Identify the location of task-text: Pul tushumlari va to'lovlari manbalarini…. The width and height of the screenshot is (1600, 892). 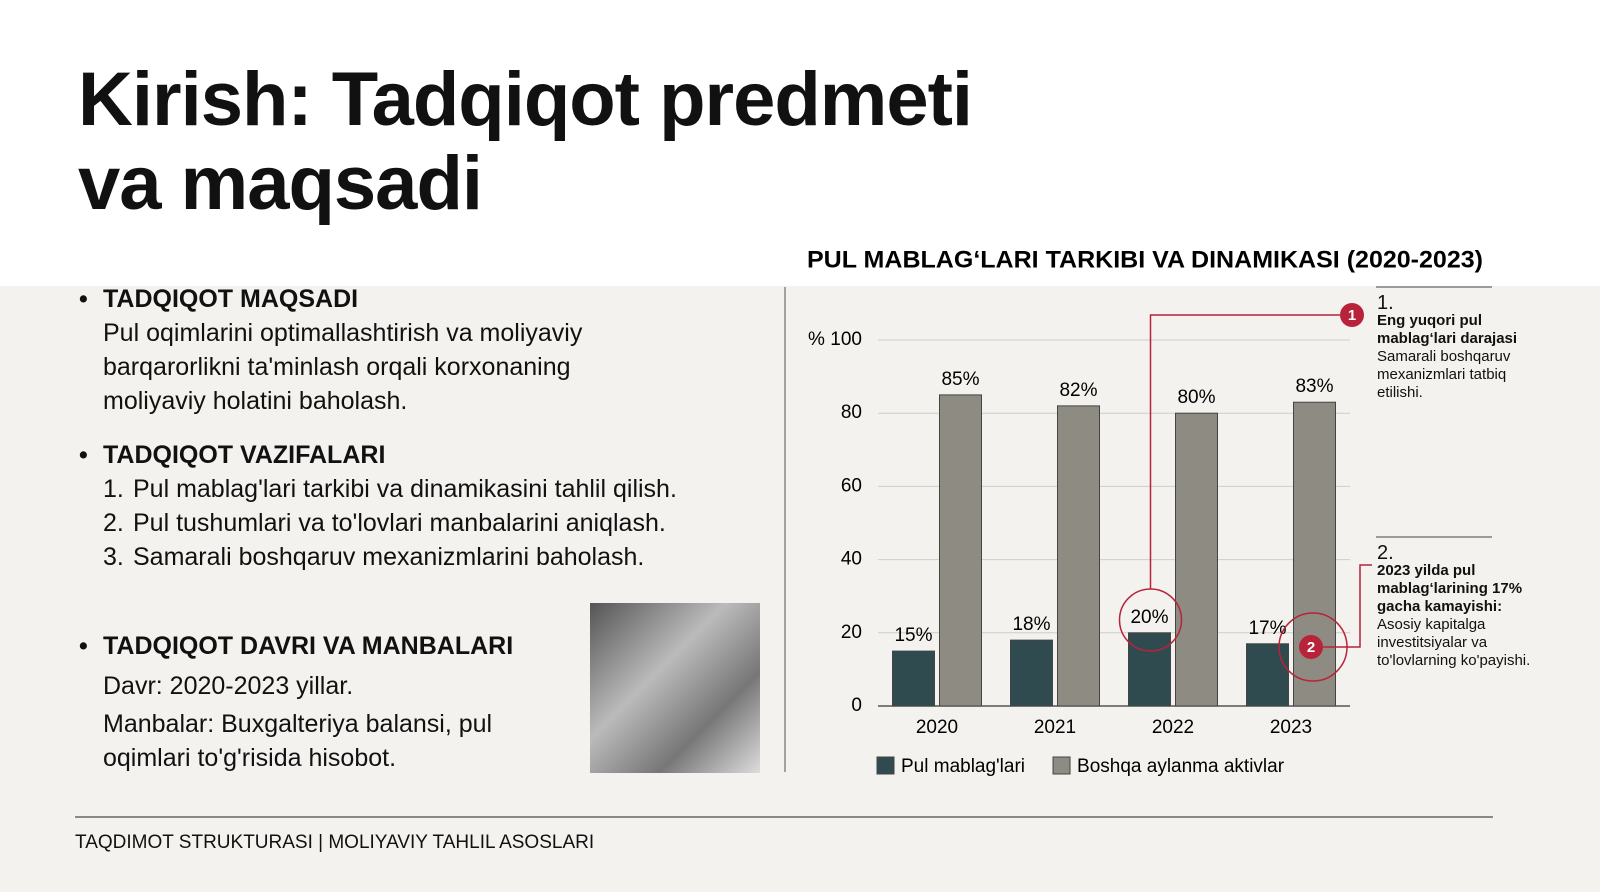
(399, 523).